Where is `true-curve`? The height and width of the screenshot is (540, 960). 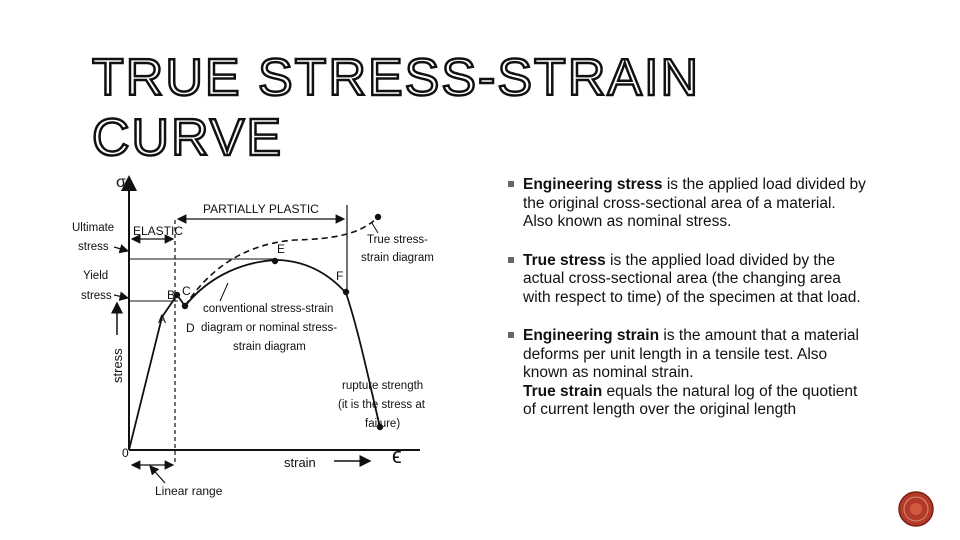
true-curve is located at coordinates (281, 261).